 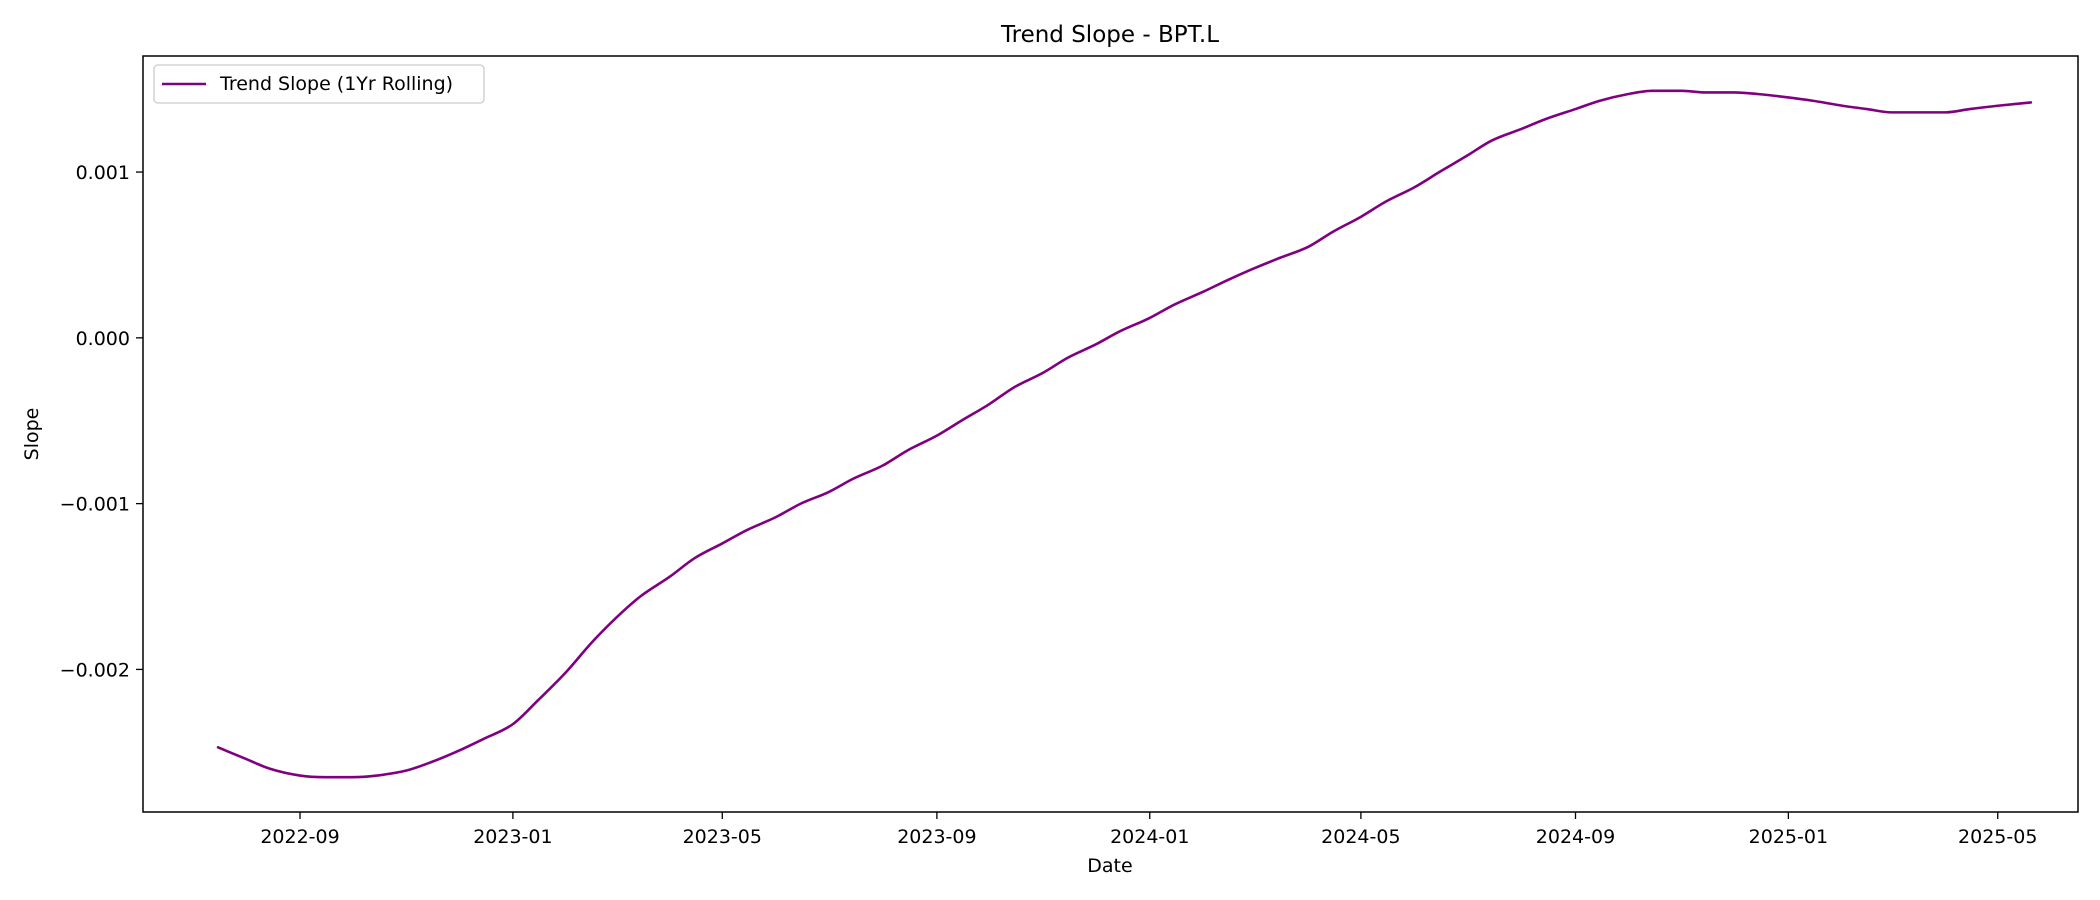 I want to click on x-tick-label: 2025-01, so click(x=1788, y=837).